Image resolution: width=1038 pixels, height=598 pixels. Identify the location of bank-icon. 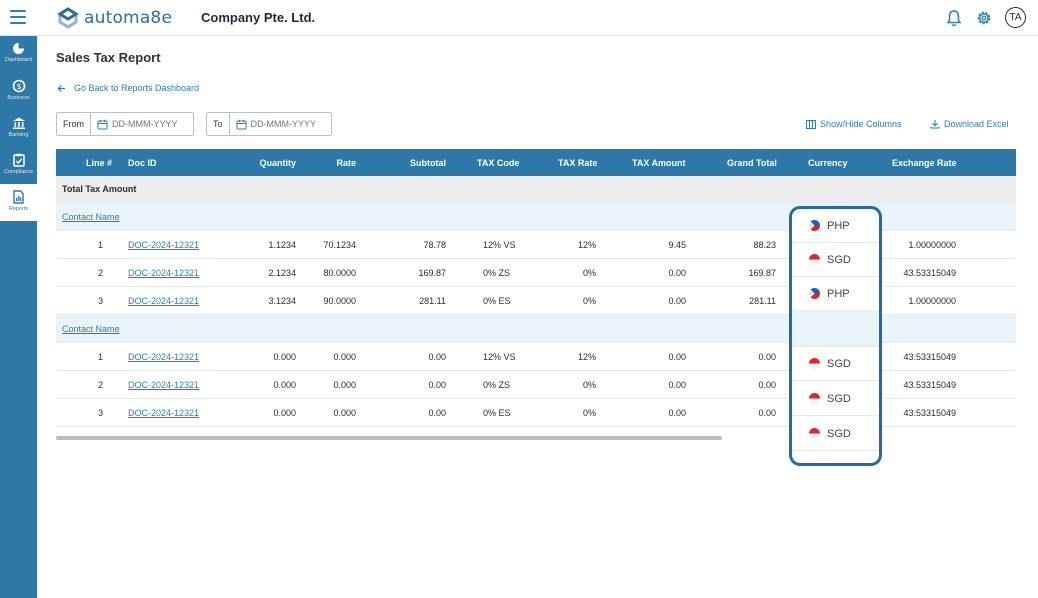
(18, 123).